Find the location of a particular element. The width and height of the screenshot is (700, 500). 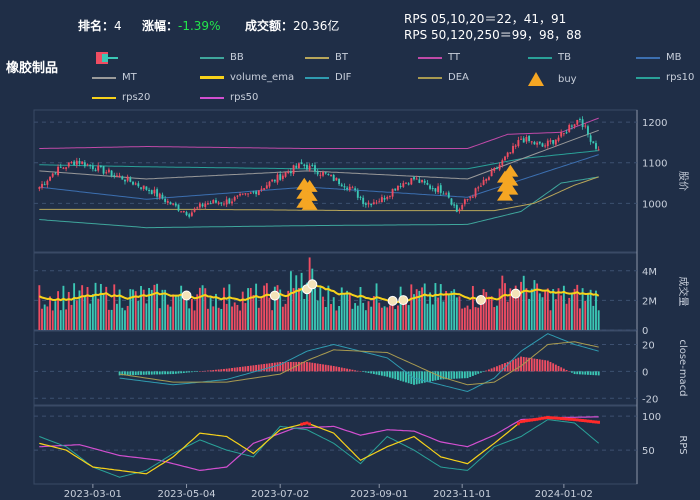

volume-highlight-point is located at coordinates (274, 295).